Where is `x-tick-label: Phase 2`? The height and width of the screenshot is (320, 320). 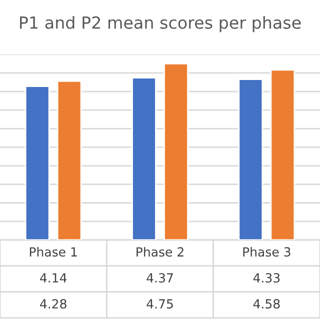
x-tick-label: Phase 2 is located at coordinates (160, 251).